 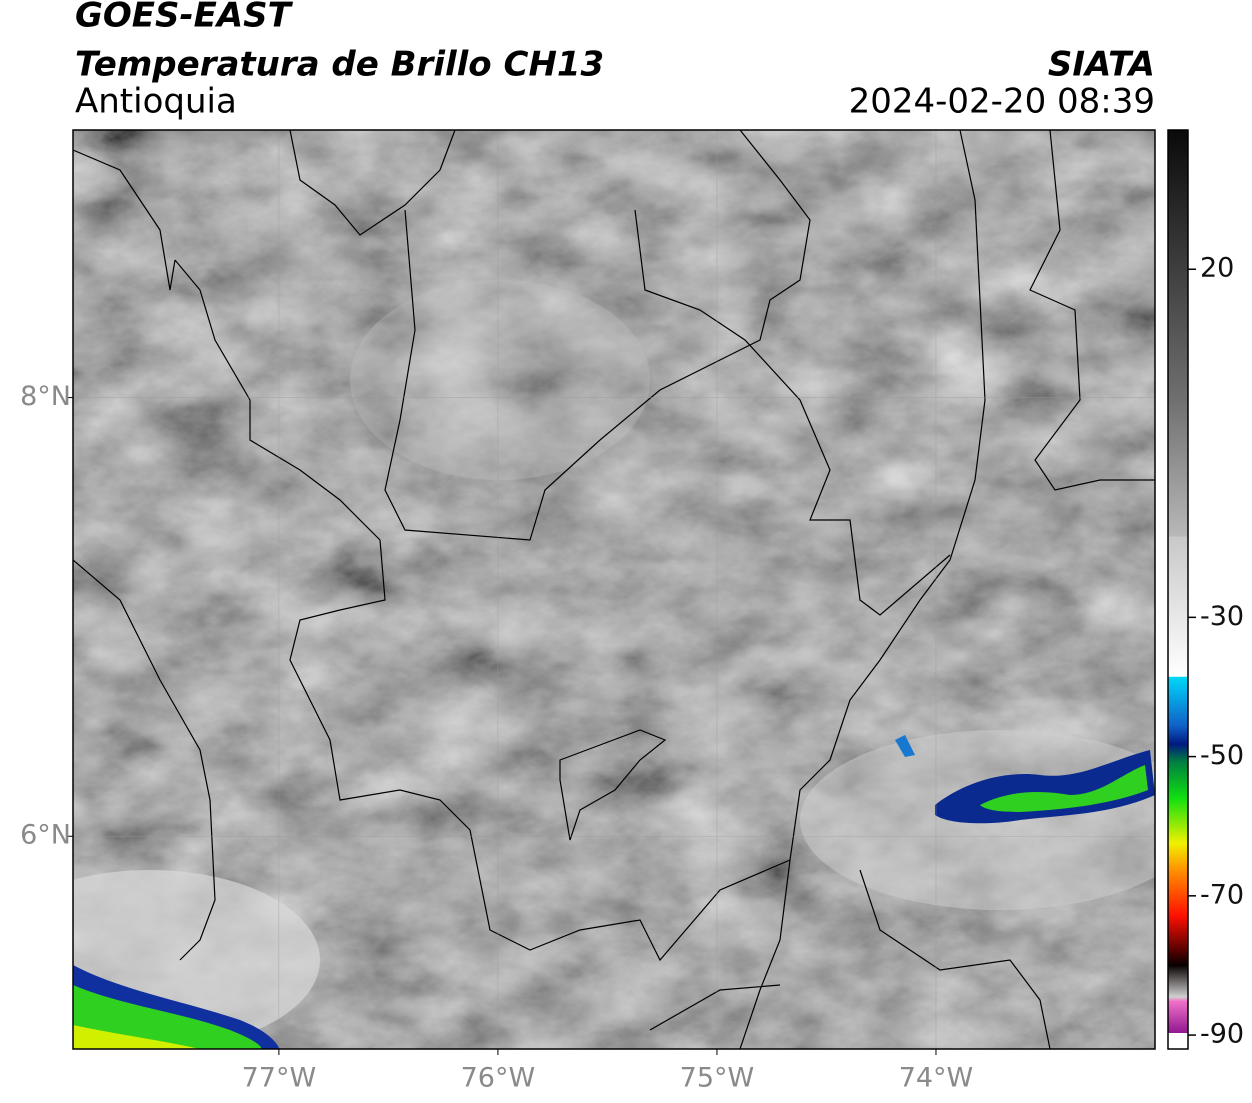 I want to click on colorbar-frame, so click(x=1178, y=589).